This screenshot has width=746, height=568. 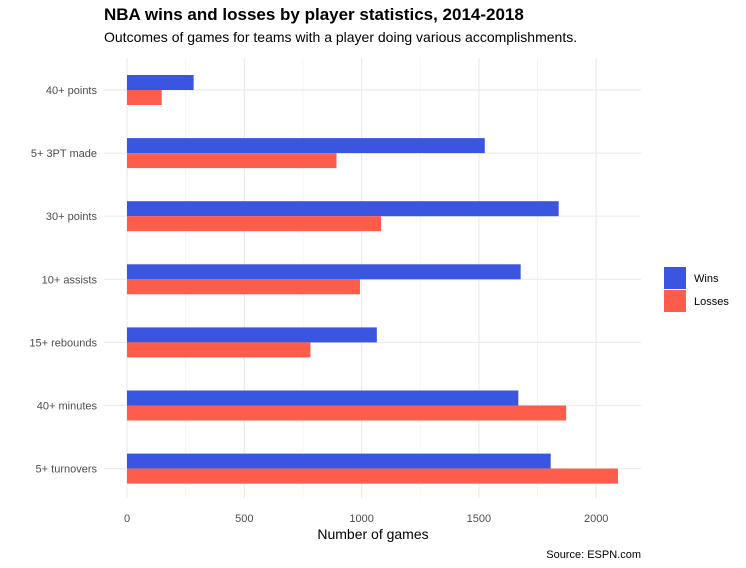 I want to click on bar-wins-30-points, so click(x=343, y=209).